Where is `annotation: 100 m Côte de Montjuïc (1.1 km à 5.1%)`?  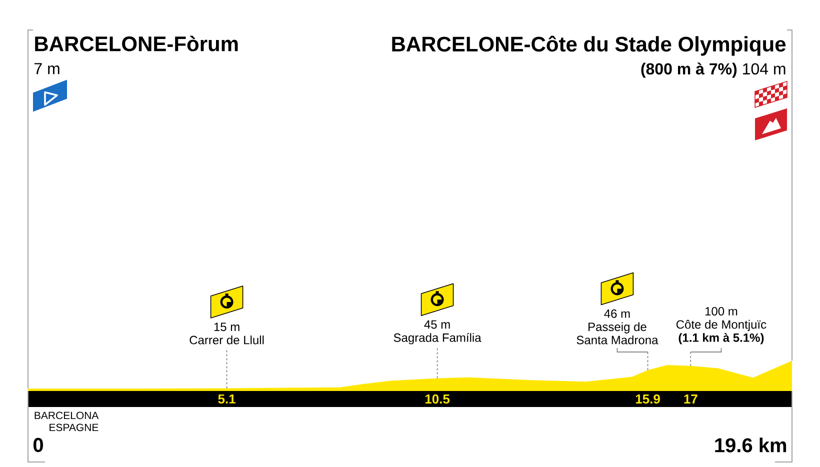
annotation: 100 m Côte de Montjuïc (1.1 km à 5.1%) is located at coordinates (721, 325).